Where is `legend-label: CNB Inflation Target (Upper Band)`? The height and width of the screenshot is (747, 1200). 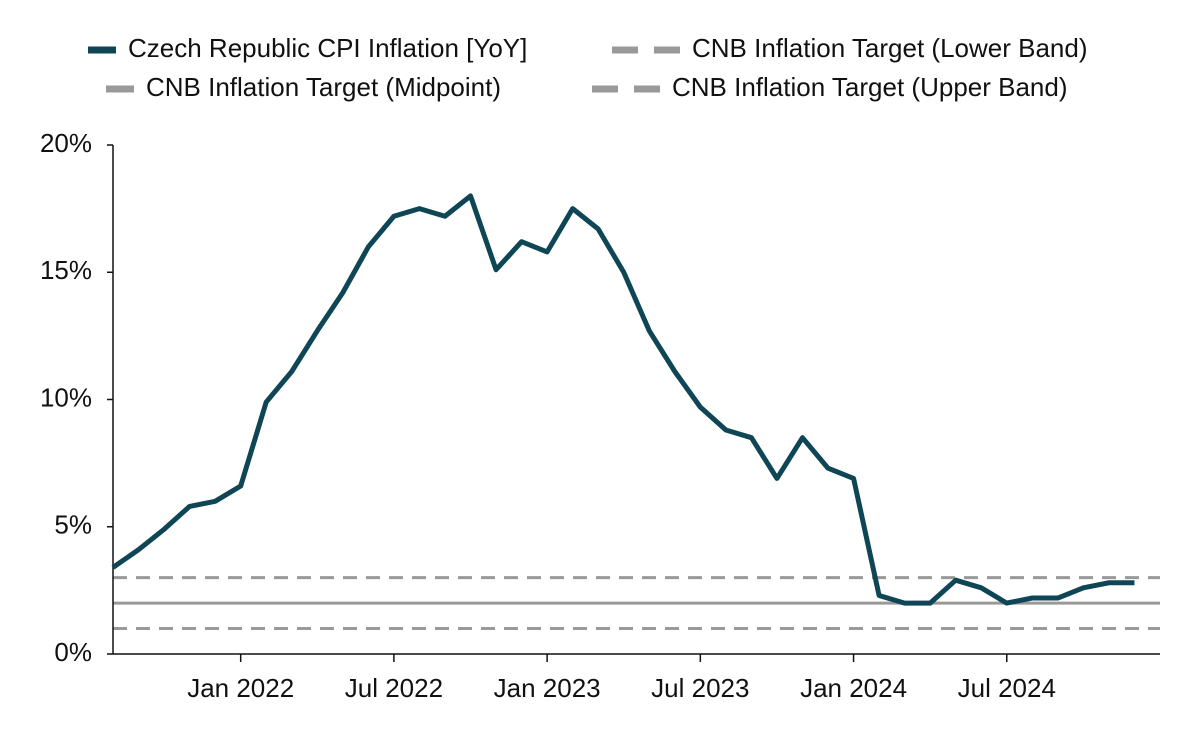
legend-label: CNB Inflation Target (Upper Band) is located at coordinates (870, 87).